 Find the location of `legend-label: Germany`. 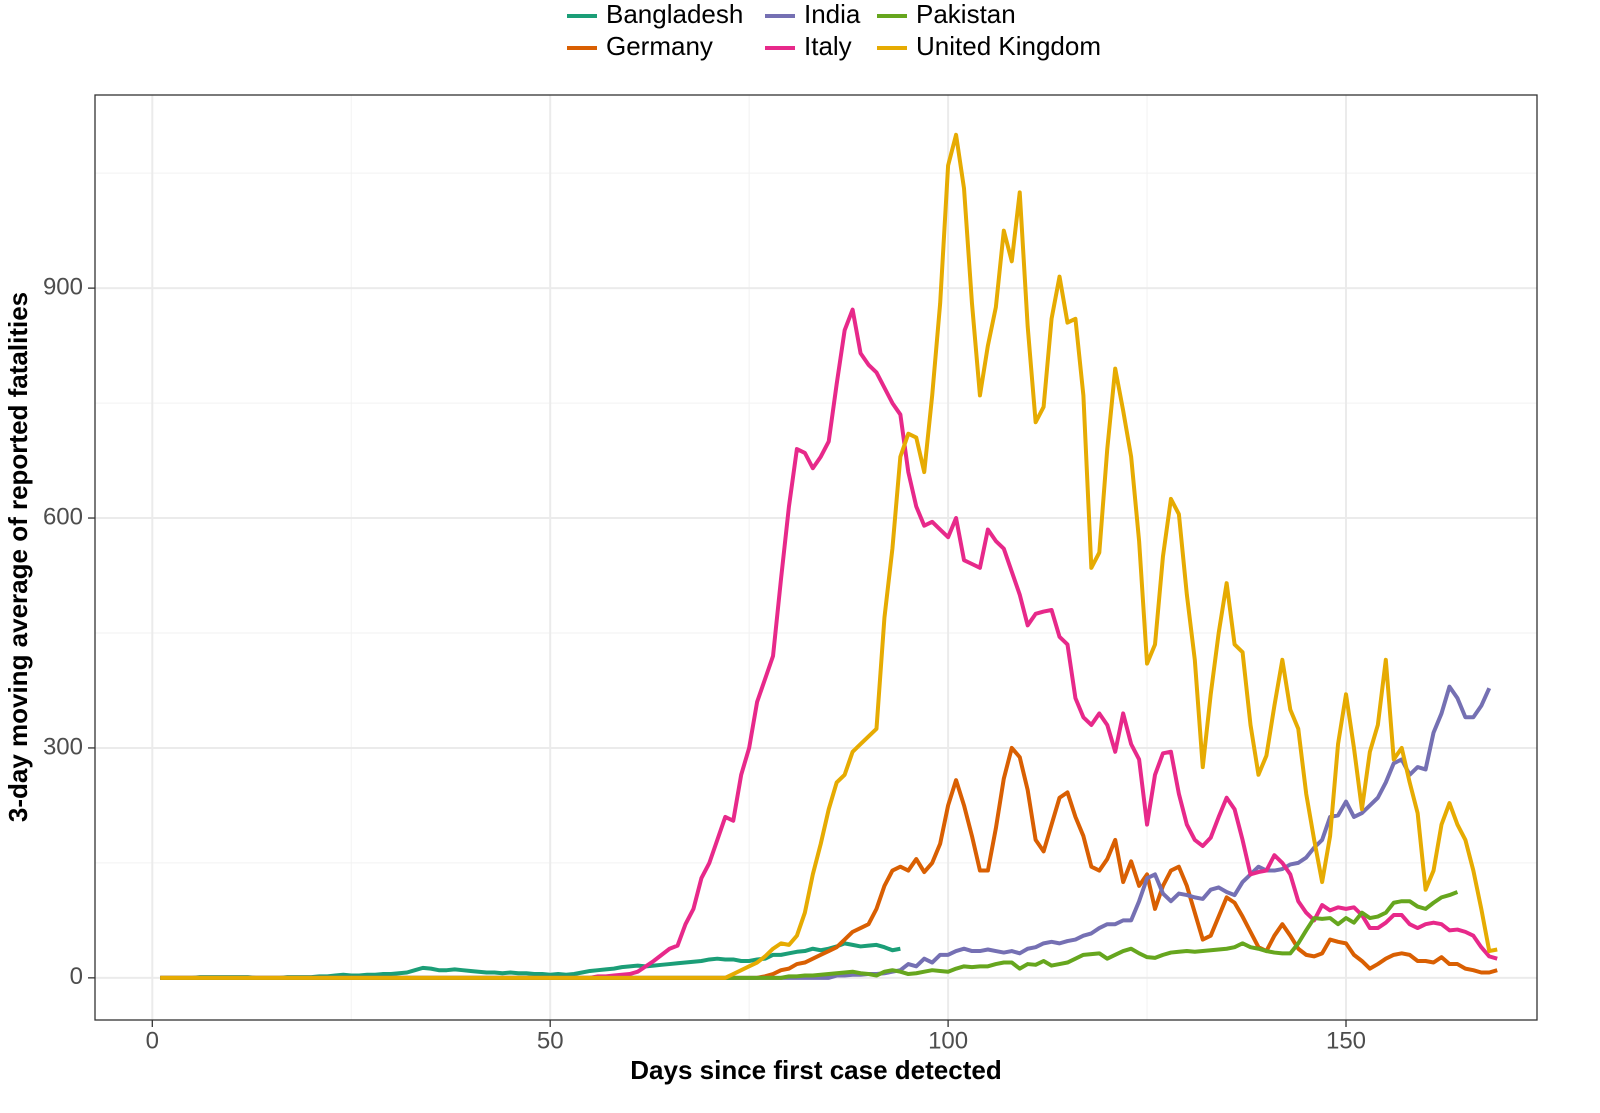

legend-label: Germany is located at coordinates (659, 46).